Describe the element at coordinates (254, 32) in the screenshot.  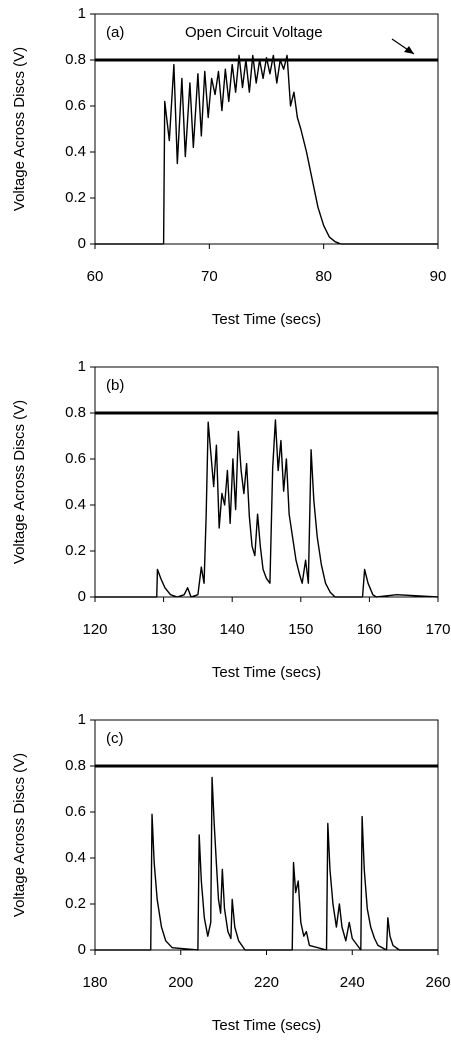
I see `annotation: Open Circuit Voltage` at that location.